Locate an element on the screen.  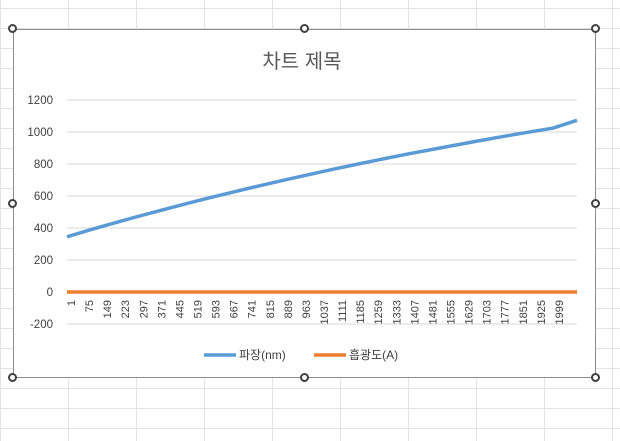
x-tick-label: 963 is located at coordinates (307, 309).